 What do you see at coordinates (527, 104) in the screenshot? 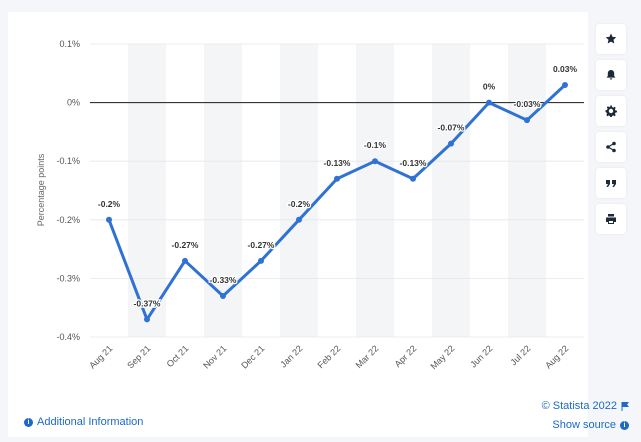
I see `data-label: -0.03%` at bounding box center [527, 104].